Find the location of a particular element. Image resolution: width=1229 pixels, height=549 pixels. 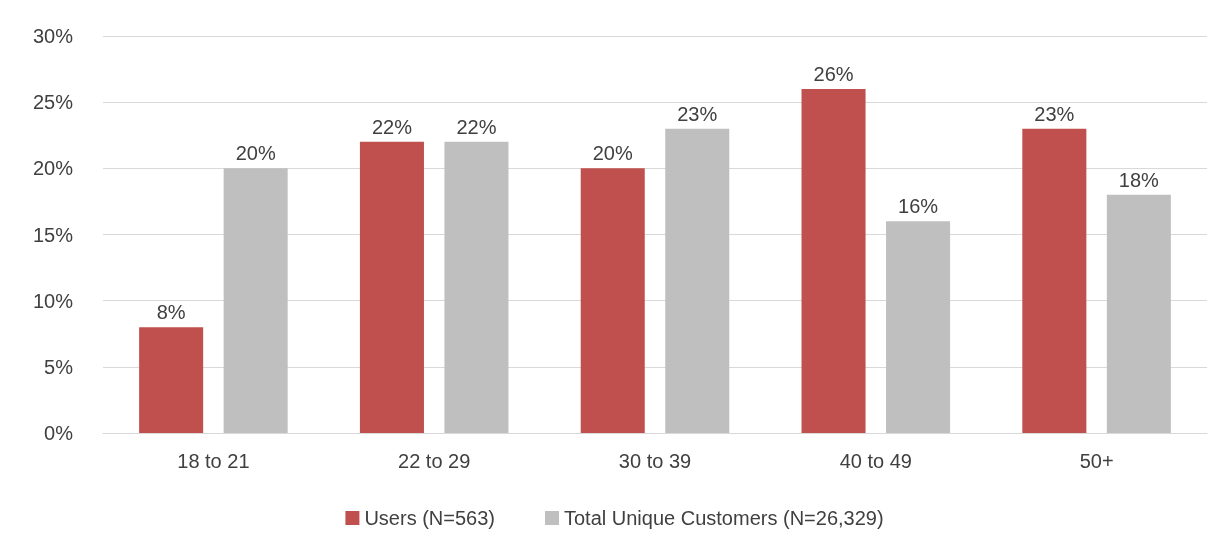

legend-label: Total Unique Customers (N=26,329) is located at coordinates (724, 518).